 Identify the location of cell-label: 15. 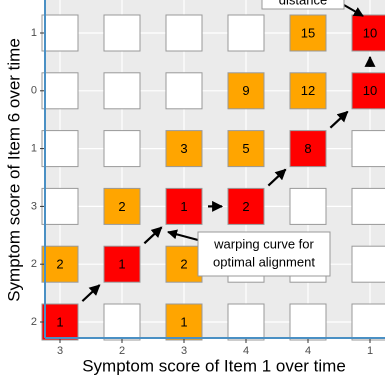
(308, 32).